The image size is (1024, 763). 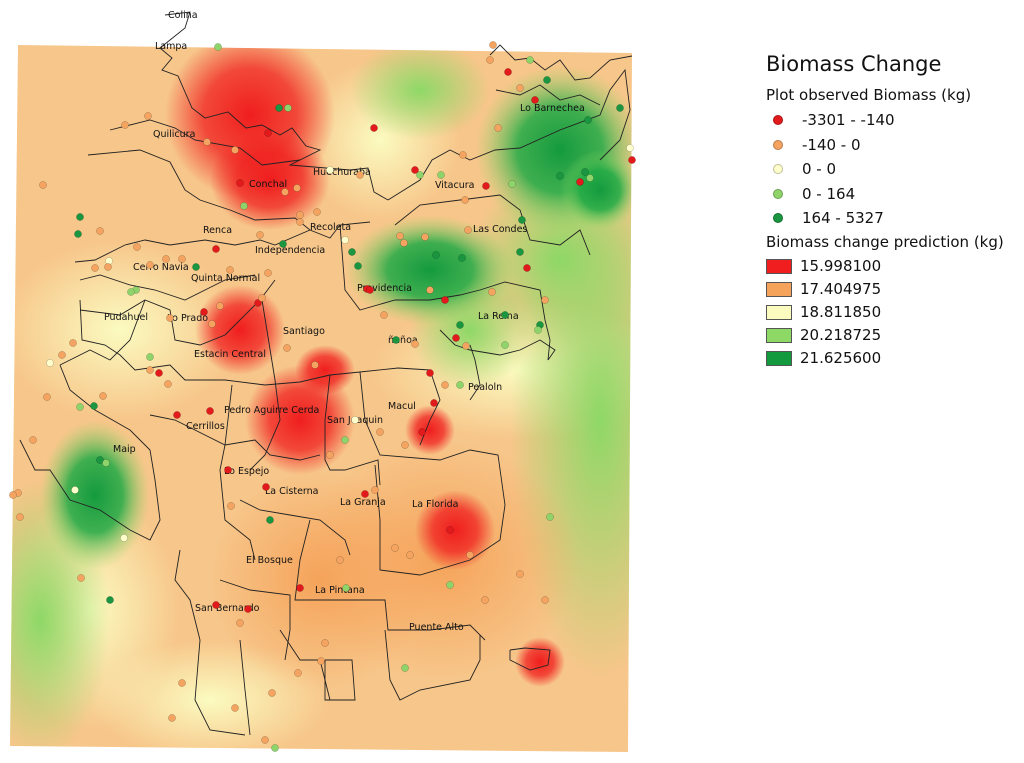 I want to click on commune-label: La Reina, so click(x=498, y=316).